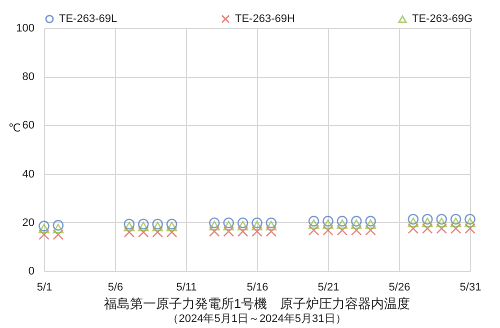 The width and height of the screenshot is (500, 328). Describe the element at coordinates (257, 288) in the screenshot. I see `x-tick-label: 5/16` at that location.